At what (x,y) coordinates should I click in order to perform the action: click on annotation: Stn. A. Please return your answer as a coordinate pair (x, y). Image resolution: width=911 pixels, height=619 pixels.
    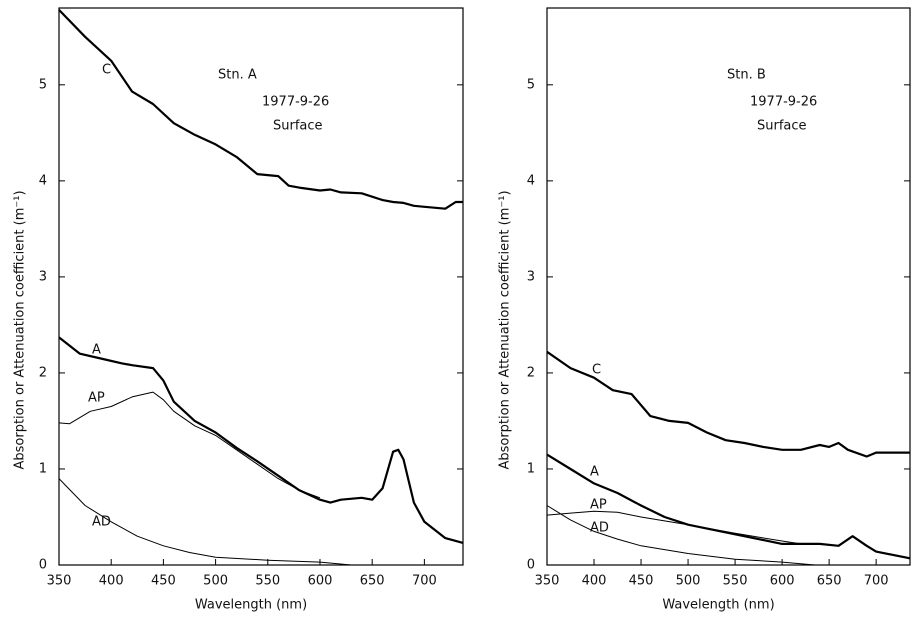
    Looking at the image, I should click on (237, 75).